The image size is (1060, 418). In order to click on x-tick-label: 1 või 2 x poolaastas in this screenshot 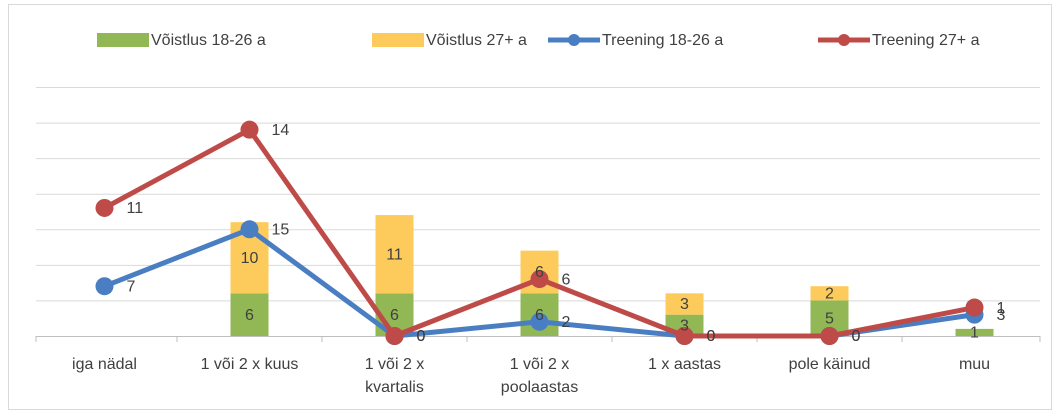, I will do `click(539, 376)`.